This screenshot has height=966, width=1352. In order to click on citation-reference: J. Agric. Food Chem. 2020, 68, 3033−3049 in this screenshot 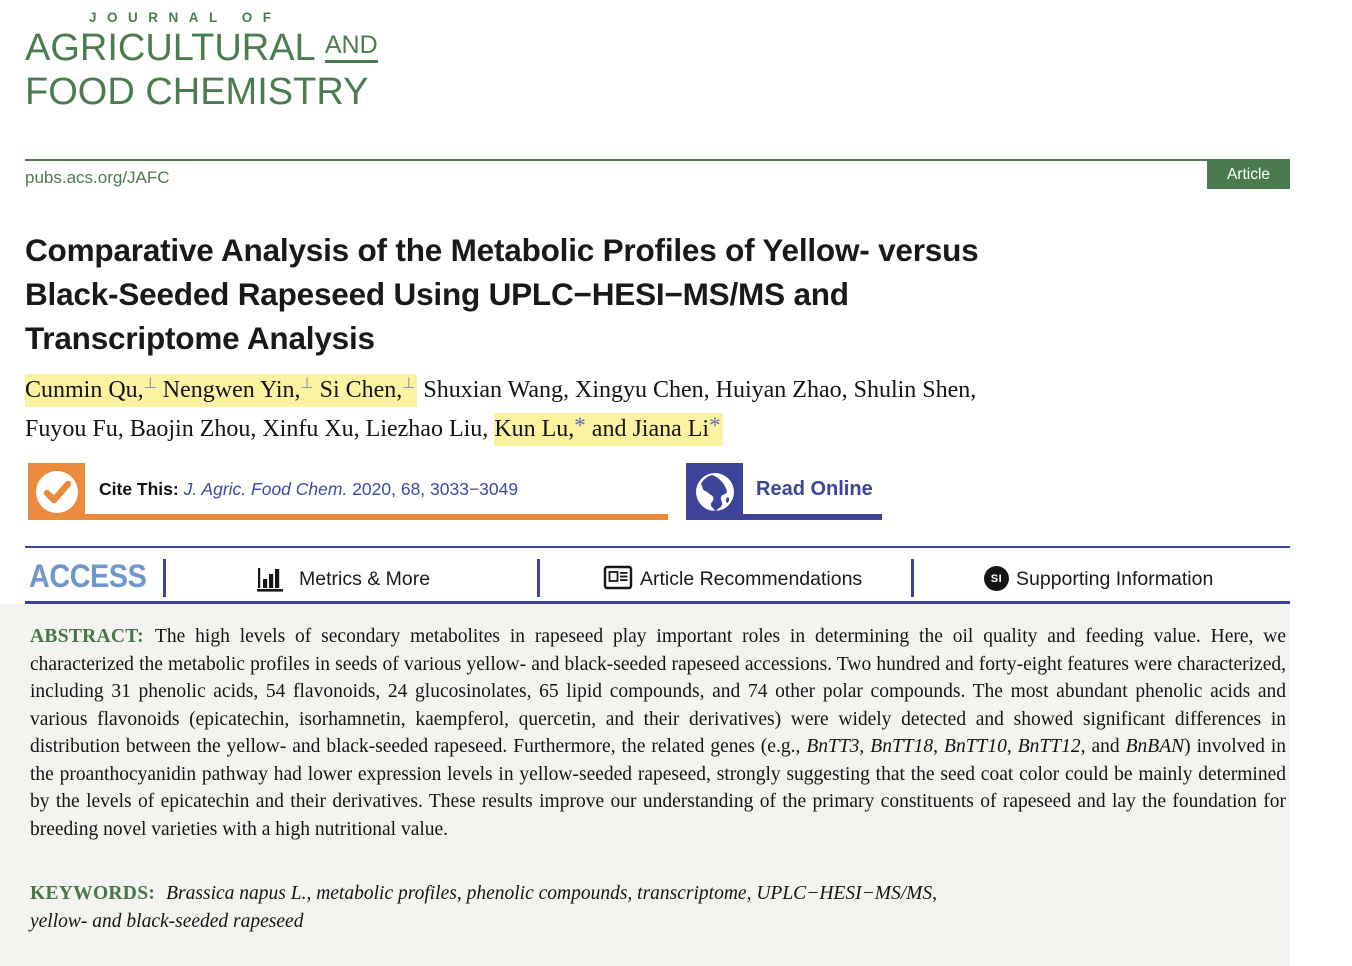, I will do `click(351, 489)`.